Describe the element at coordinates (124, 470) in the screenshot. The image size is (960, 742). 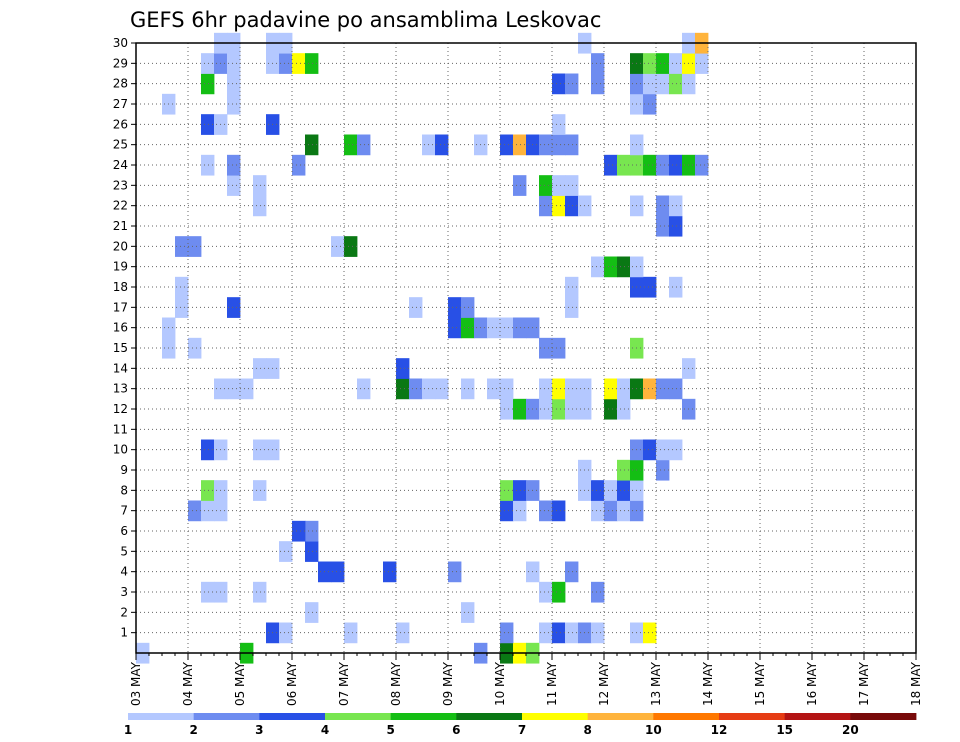
I see `y-tick-label: 9` at that location.